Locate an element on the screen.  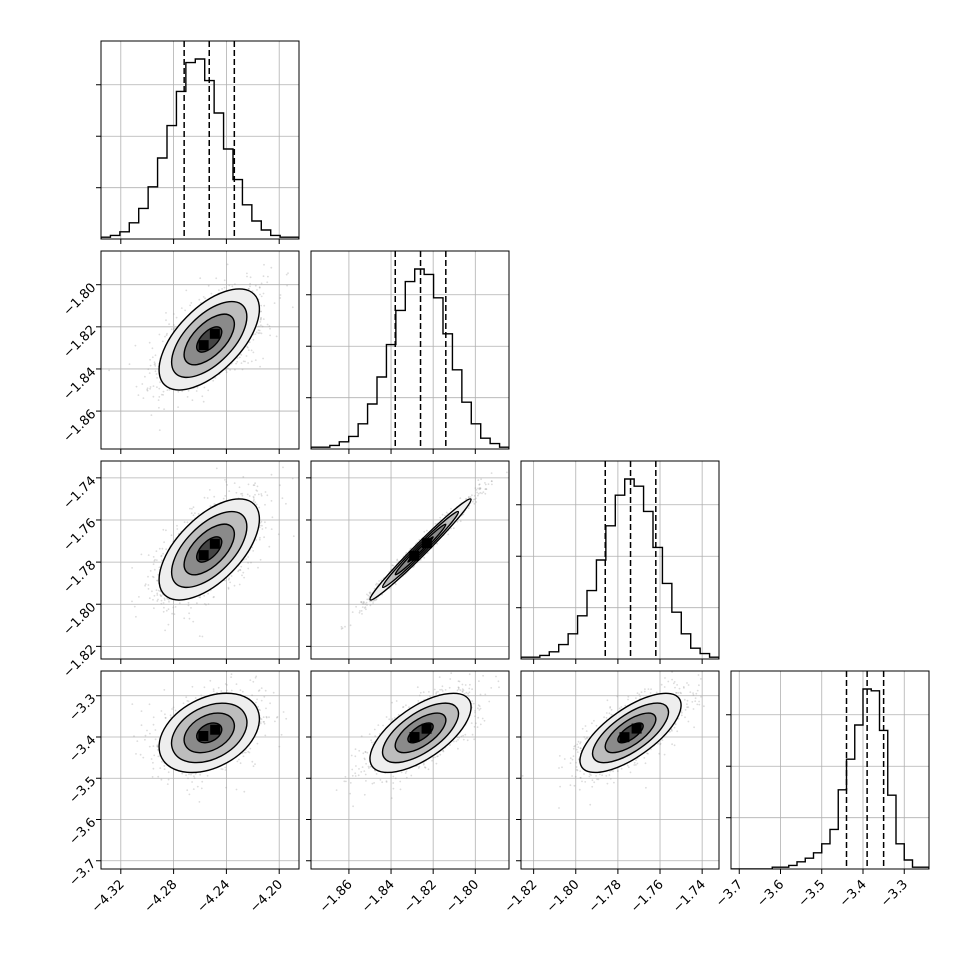
density-peak is located at coordinates (214, 333).